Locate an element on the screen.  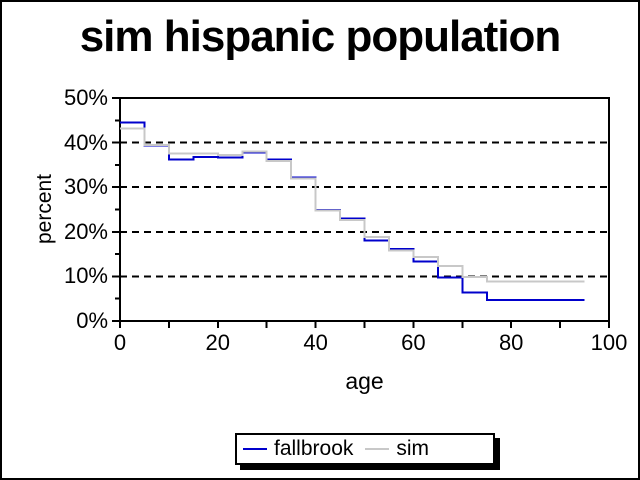
y-tick-label: 30% is located at coordinates (85, 187).